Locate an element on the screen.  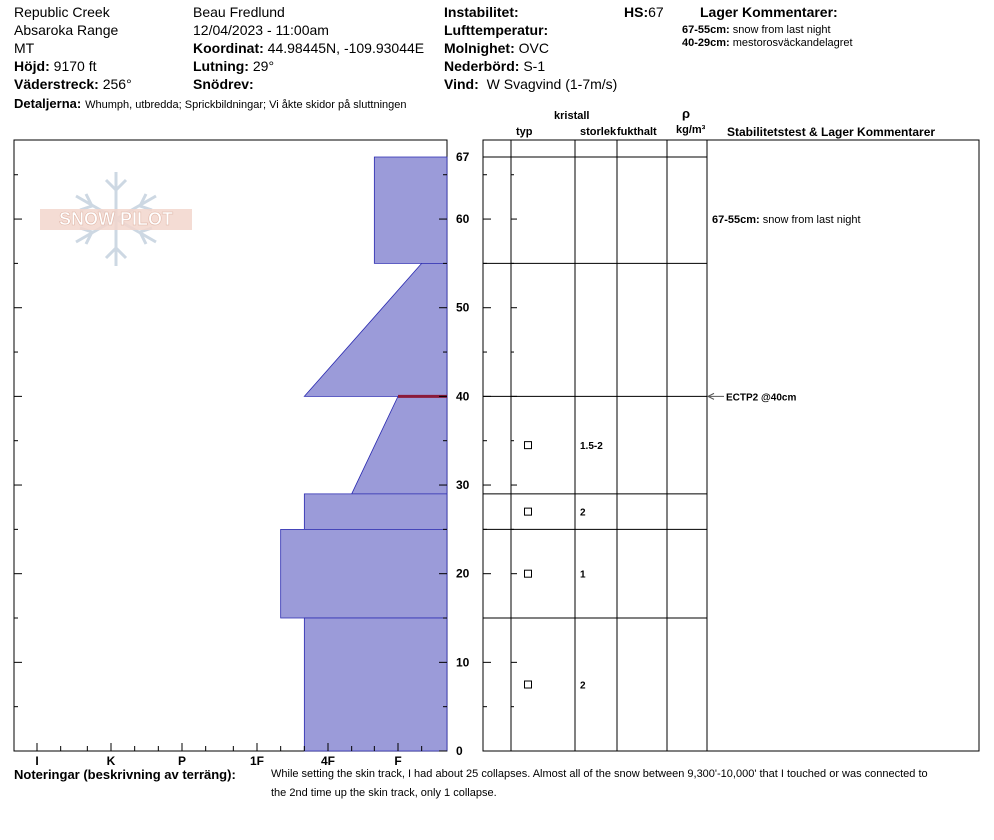
hardness-tick-label: I is located at coordinates (36, 761).